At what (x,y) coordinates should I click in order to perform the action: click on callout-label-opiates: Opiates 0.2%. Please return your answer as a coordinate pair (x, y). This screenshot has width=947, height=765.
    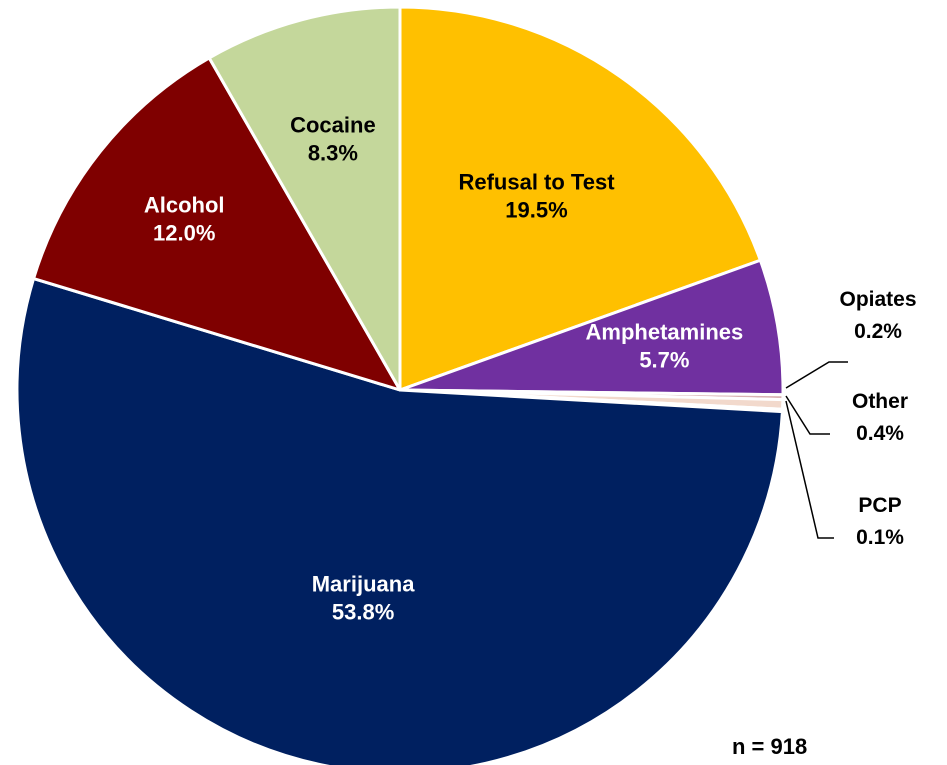
    Looking at the image, I should click on (877, 315).